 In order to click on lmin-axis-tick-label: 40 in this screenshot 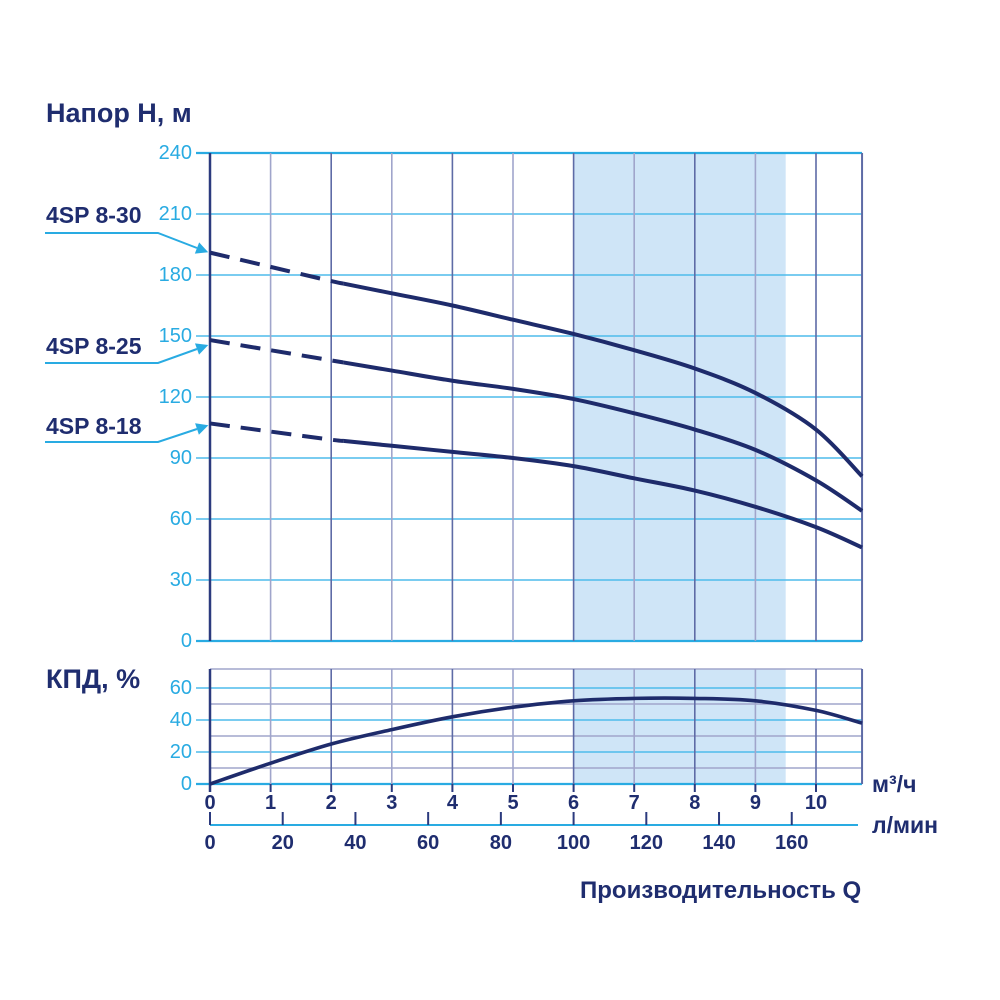, I will do `click(355, 843)`.